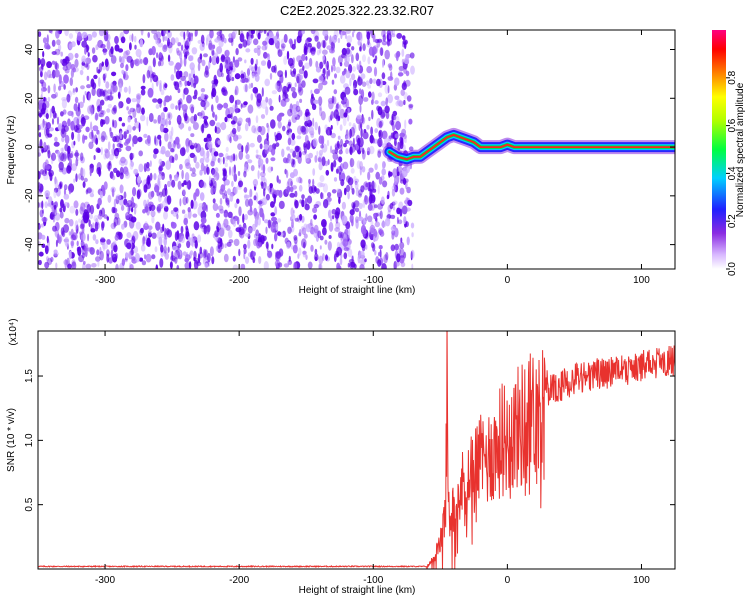 The image size is (750, 600). I want to click on bottom-y-axis-label: SNR (10 * v/v), so click(11, 440).